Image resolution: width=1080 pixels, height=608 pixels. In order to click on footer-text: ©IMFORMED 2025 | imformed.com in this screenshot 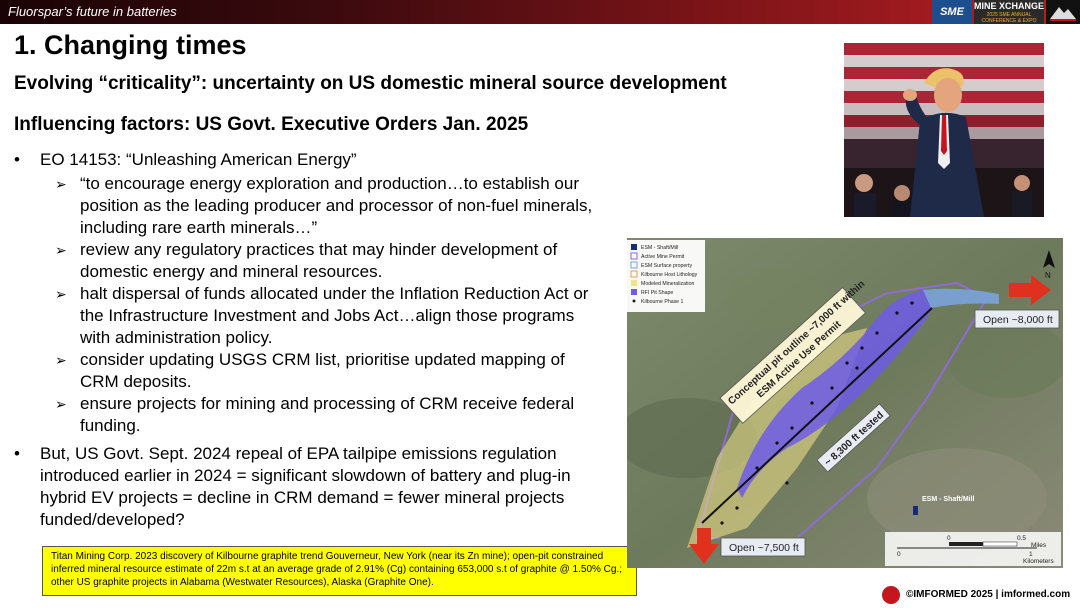, I will do `click(988, 594)`.